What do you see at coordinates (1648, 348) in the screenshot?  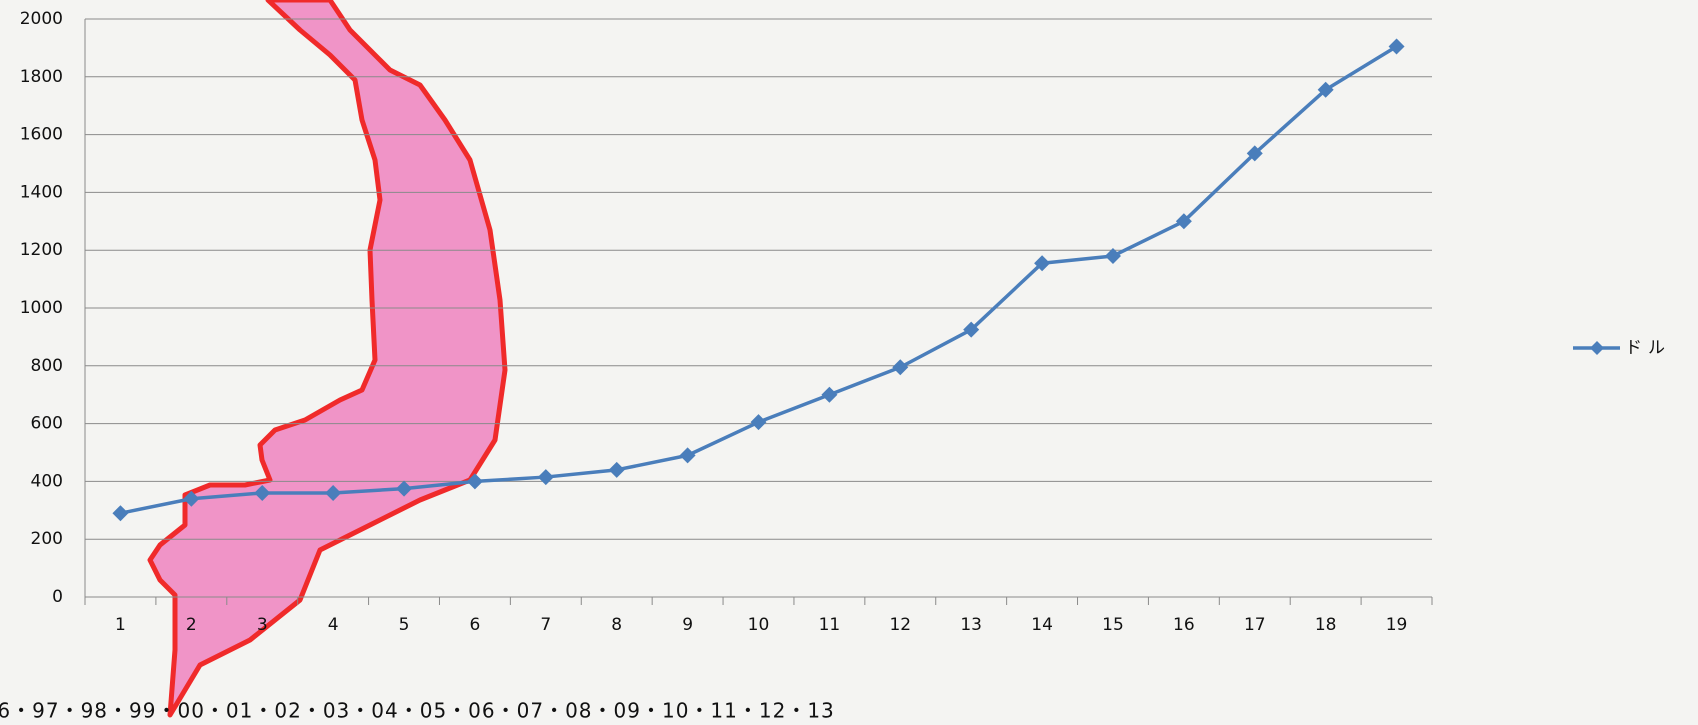 I see `legend-label: ドル` at bounding box center [1648, 348].